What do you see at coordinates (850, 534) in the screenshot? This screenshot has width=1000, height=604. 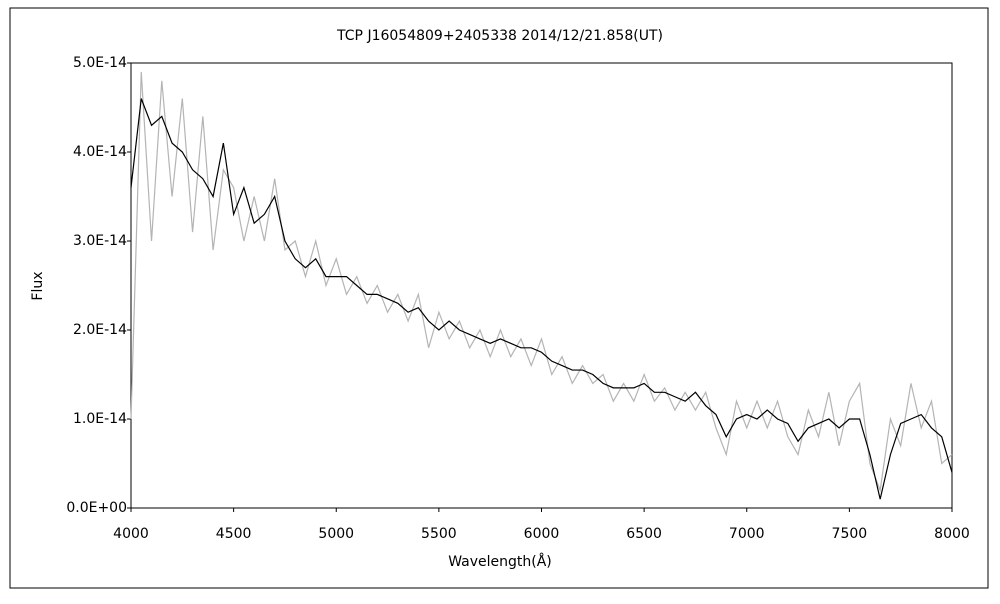 I see `x-tick-label: 7500` at bounding box center [850, 534].